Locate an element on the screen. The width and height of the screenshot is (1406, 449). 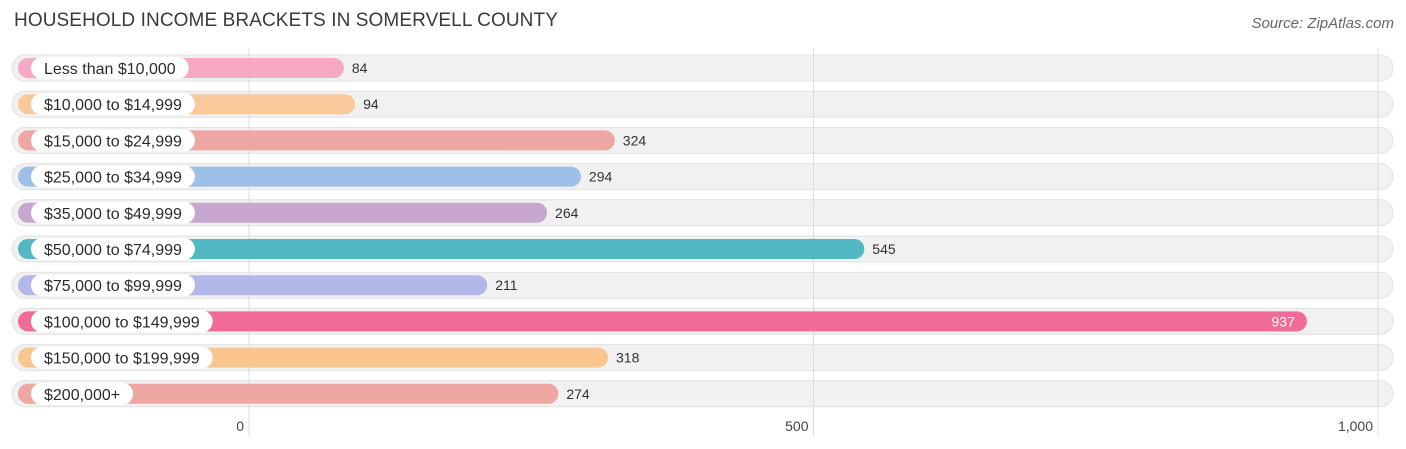
value-label: 545 is located at coordinates (884, 249).